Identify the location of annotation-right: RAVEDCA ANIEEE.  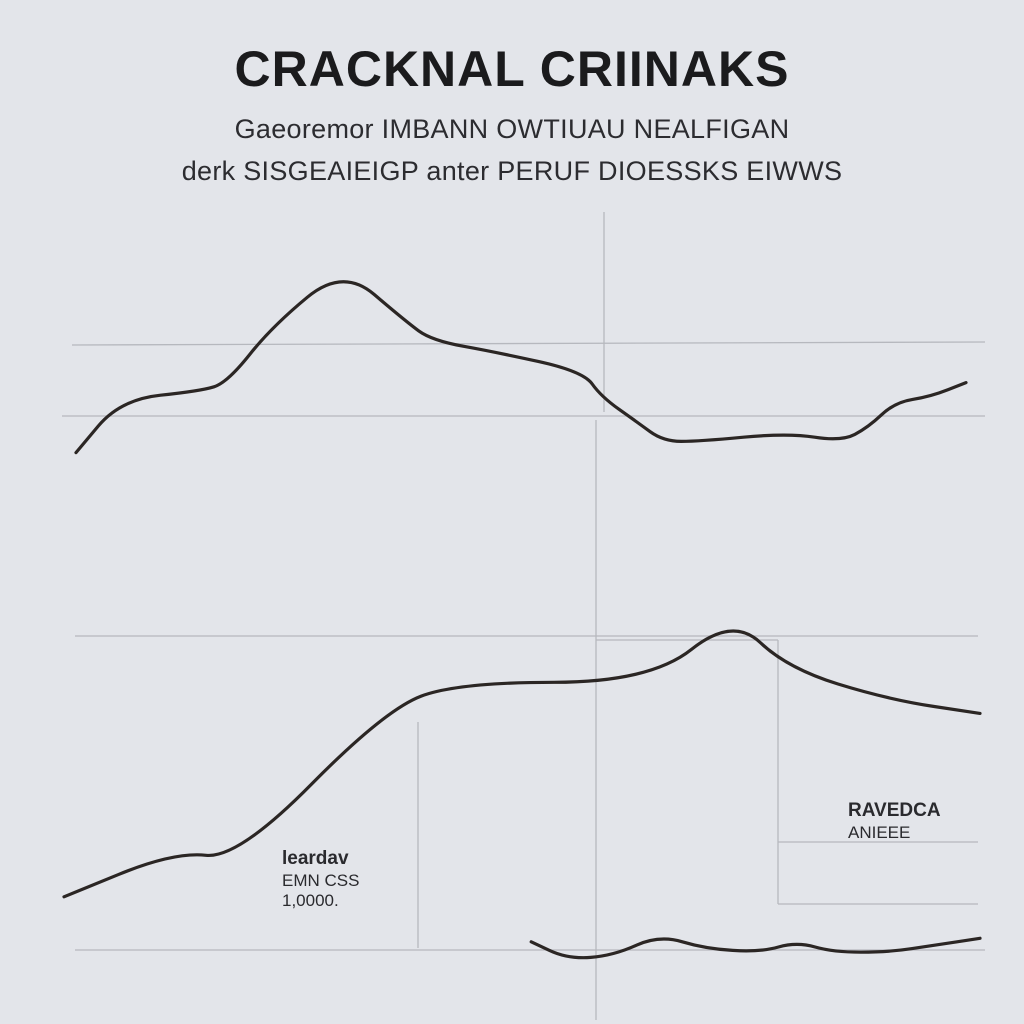
(894, 821).